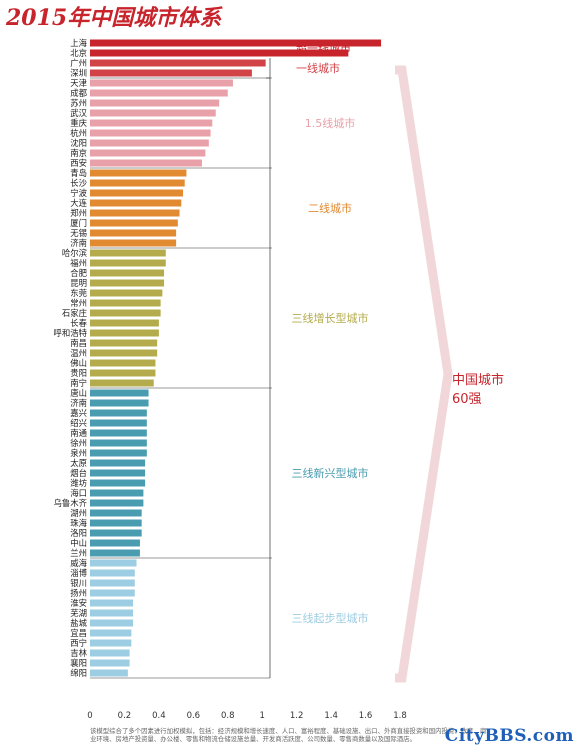  What do you see at coordinates (78, 393) in the screenshot?
I see `category-label: 唐山` at bounding box center [78, 393].